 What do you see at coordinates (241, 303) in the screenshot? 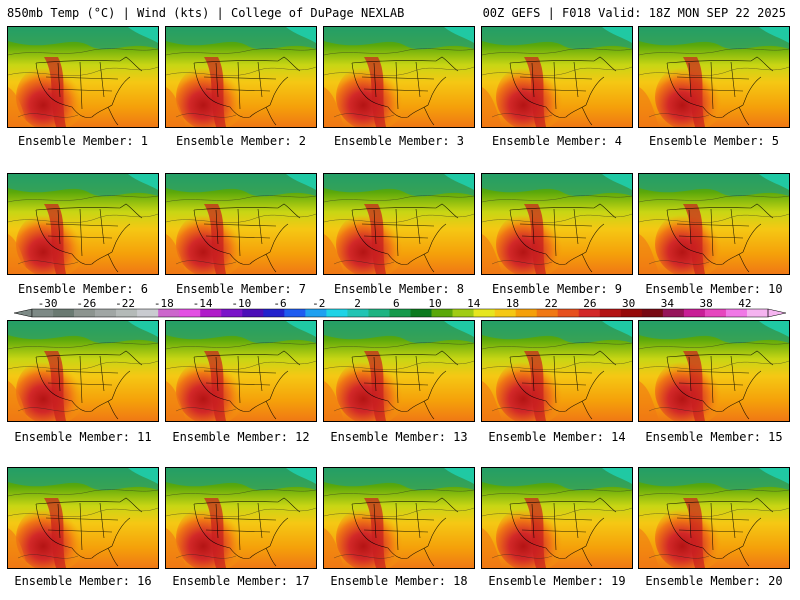
I see `colorbar-tick-label: -10` at bounding box center [241, 303].